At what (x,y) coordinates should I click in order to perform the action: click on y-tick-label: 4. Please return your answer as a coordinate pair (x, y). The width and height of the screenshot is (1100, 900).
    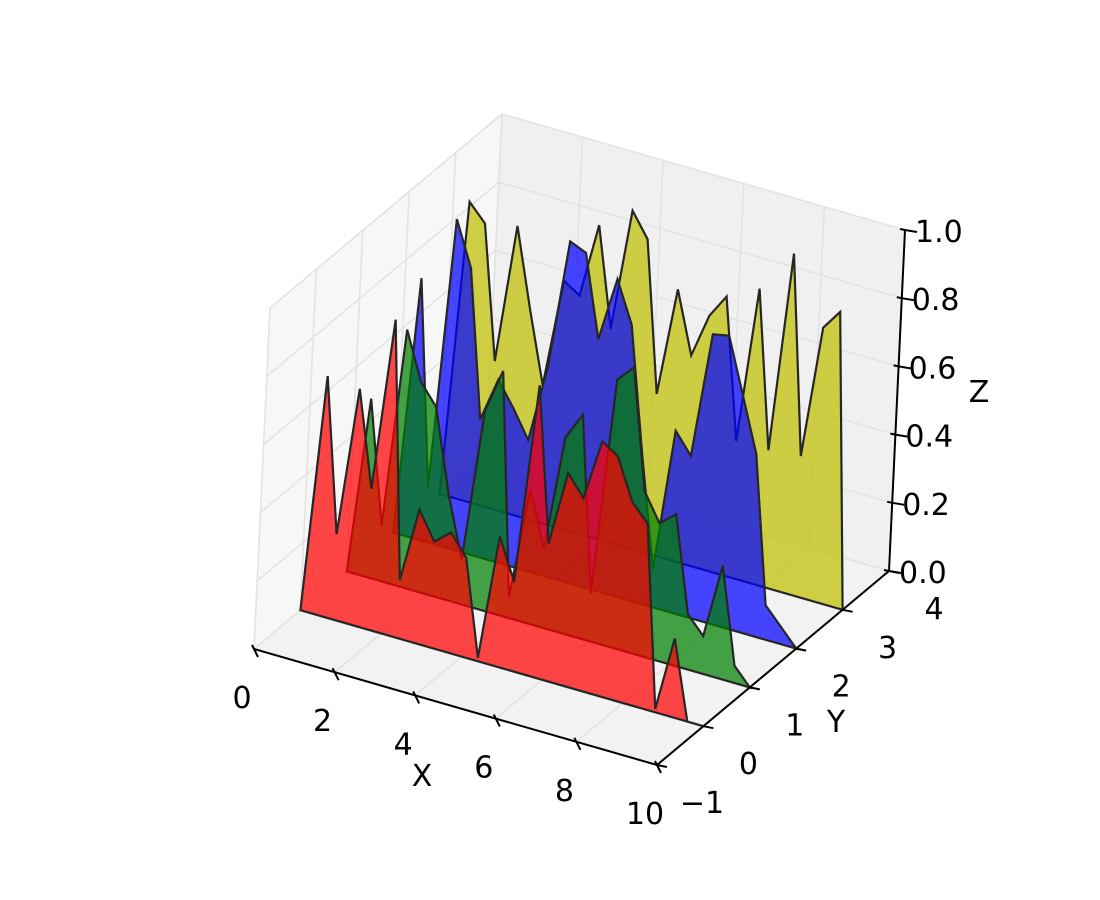
    Looking at the image, I should click on (933, 609).